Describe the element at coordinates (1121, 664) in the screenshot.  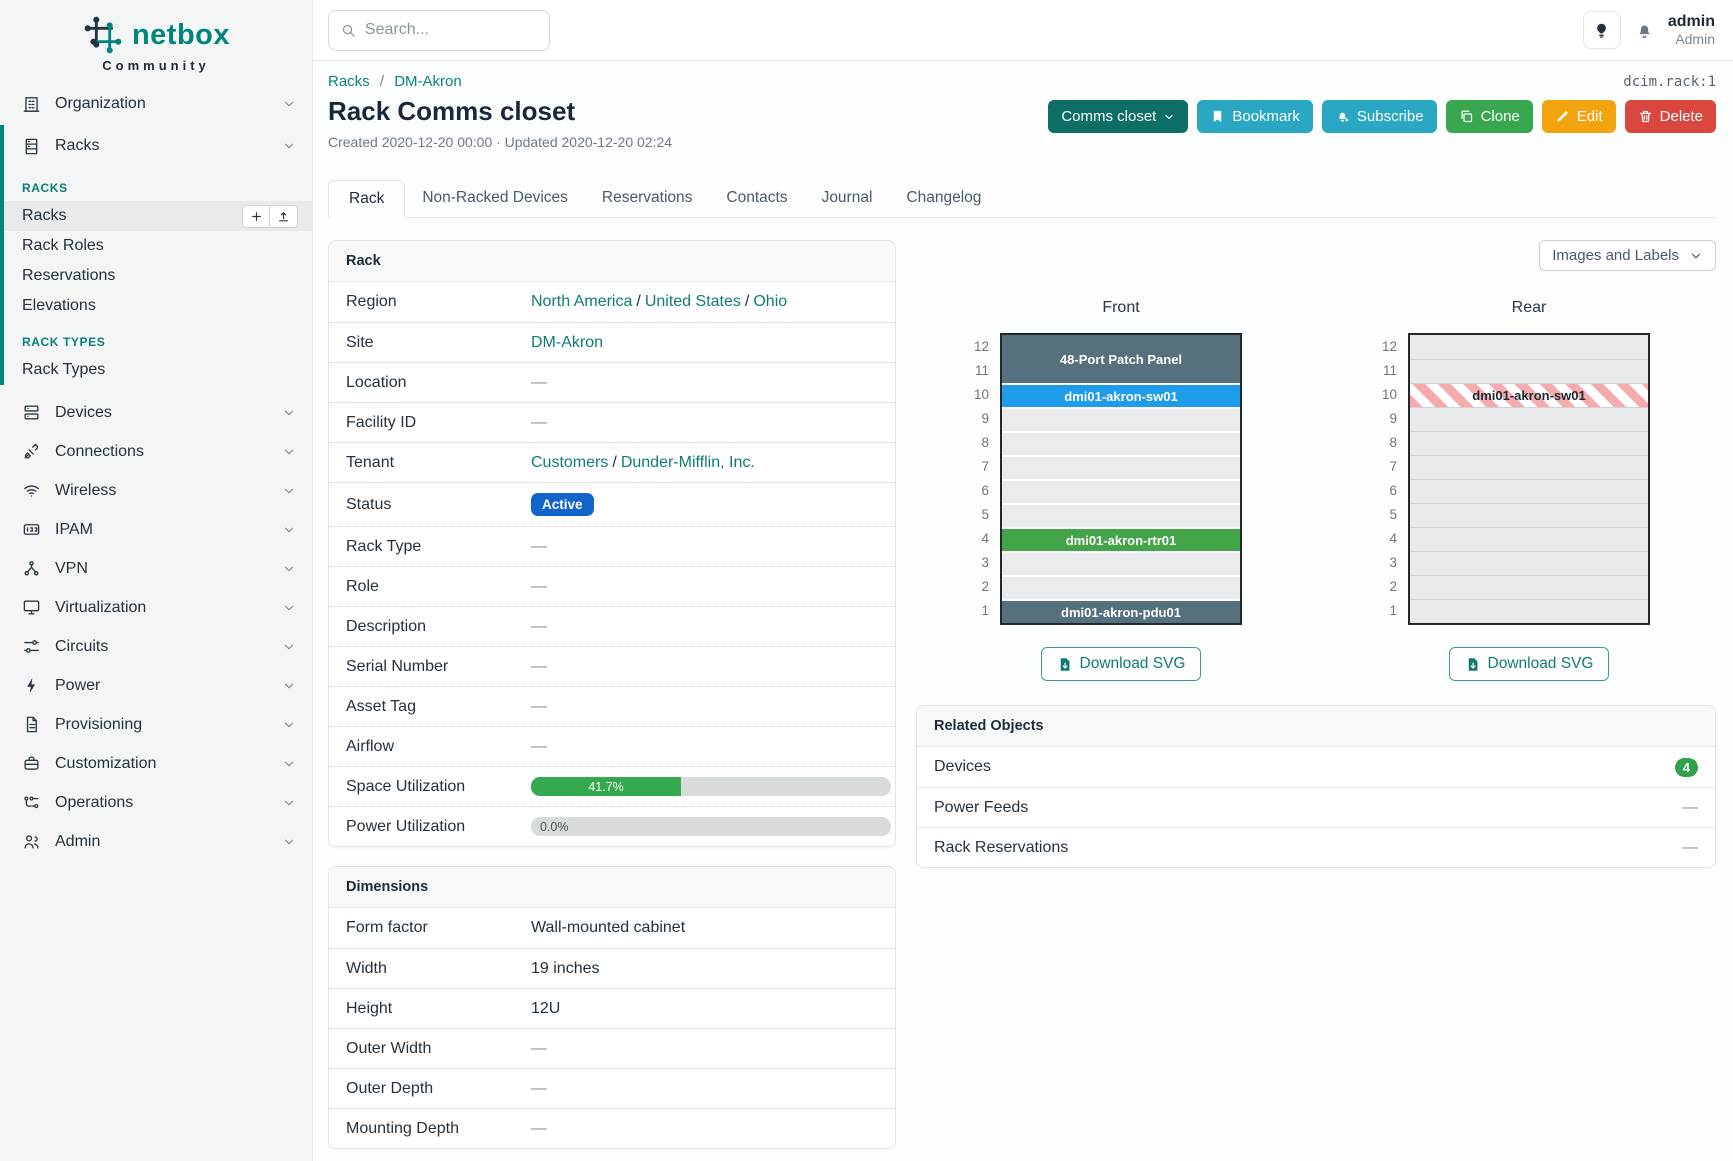
I see `front-download-svg-button: Download SVG` at that location.